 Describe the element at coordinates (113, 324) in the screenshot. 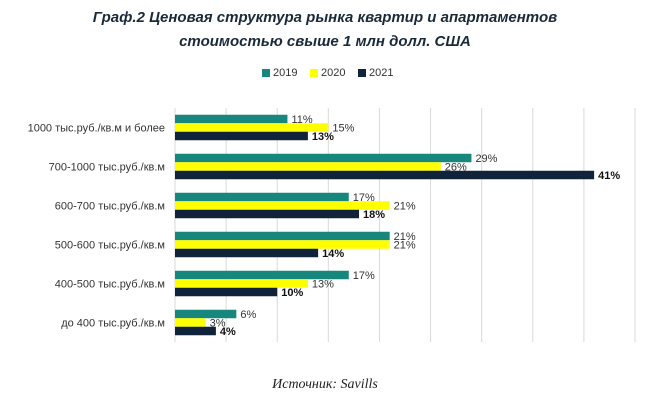

I see `category-label: до 400 тыс.руб./кв.м` at that location.